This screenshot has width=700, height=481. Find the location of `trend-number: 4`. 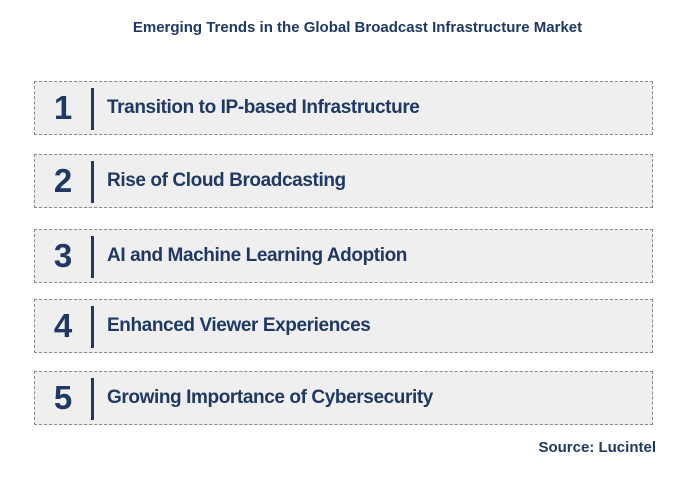

trend-number: 4 is located at coordinates (63, 325).